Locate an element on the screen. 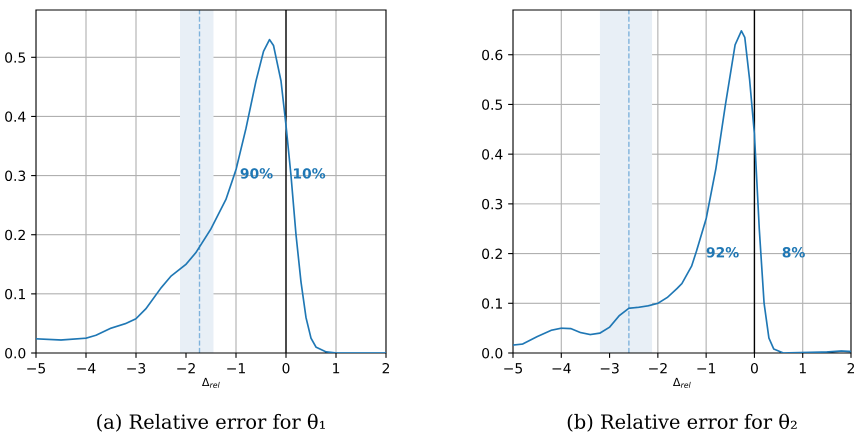 The width and height of the screenshot is (862, 444). text: (a) Relative error for θ₁ is located at coordinates (211, 423).